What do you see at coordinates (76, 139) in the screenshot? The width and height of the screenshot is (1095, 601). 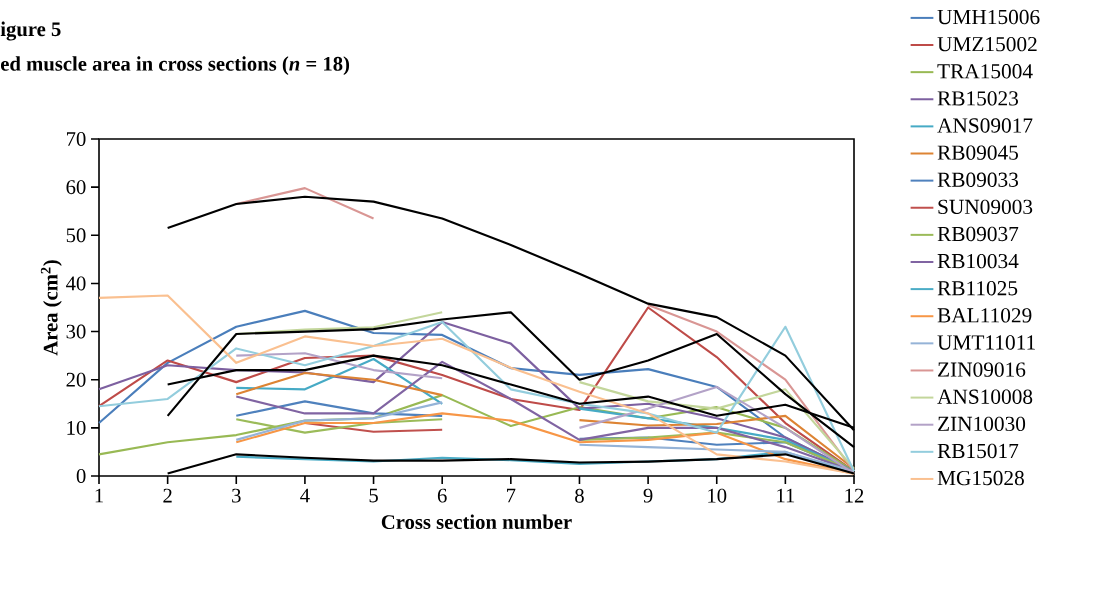 I see `y-tick-label: 70` at bounding box center [76, 139].